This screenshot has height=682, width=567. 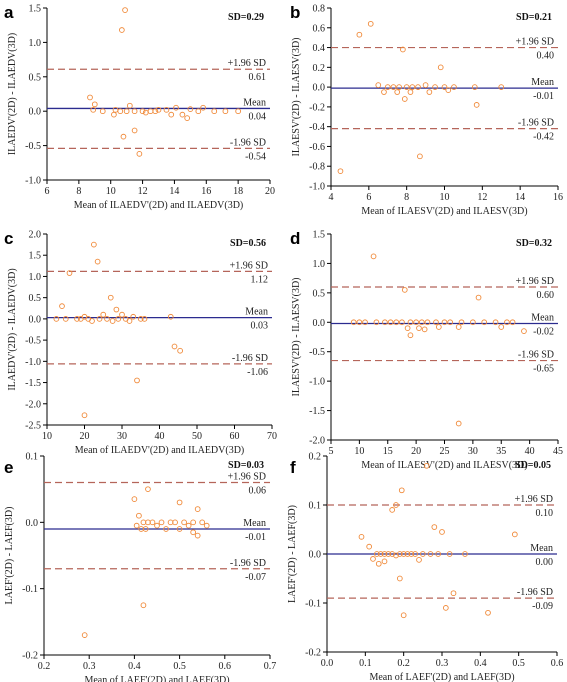 I want to click on y-tick-label: 0.2, so click(x=315, y=457).